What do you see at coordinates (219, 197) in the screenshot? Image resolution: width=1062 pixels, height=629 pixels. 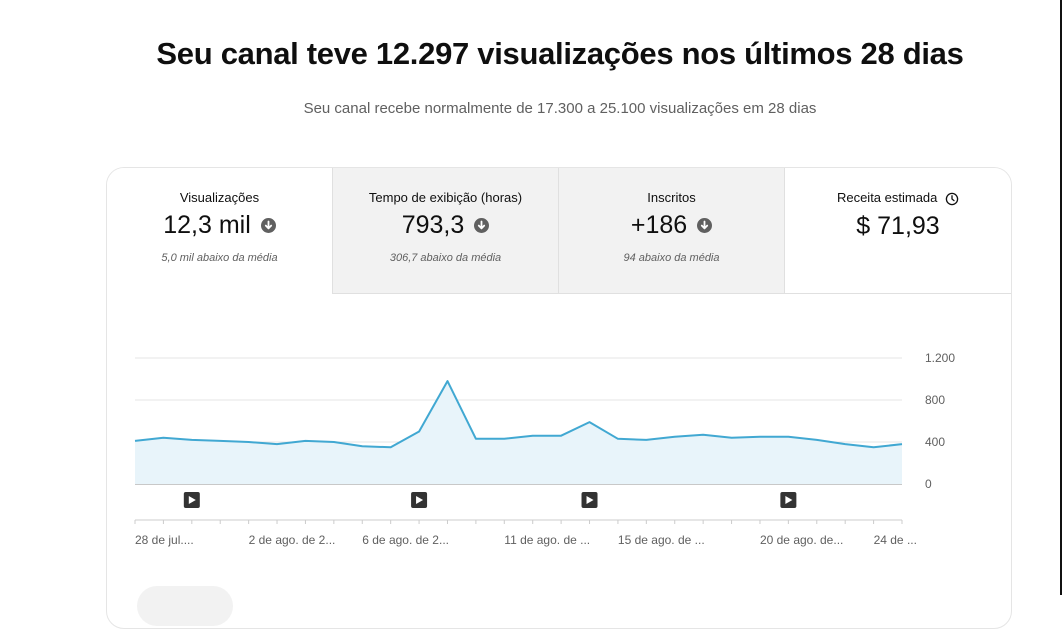 I see `tab-views-label: Visualizações` at bounding box center [219, 197].